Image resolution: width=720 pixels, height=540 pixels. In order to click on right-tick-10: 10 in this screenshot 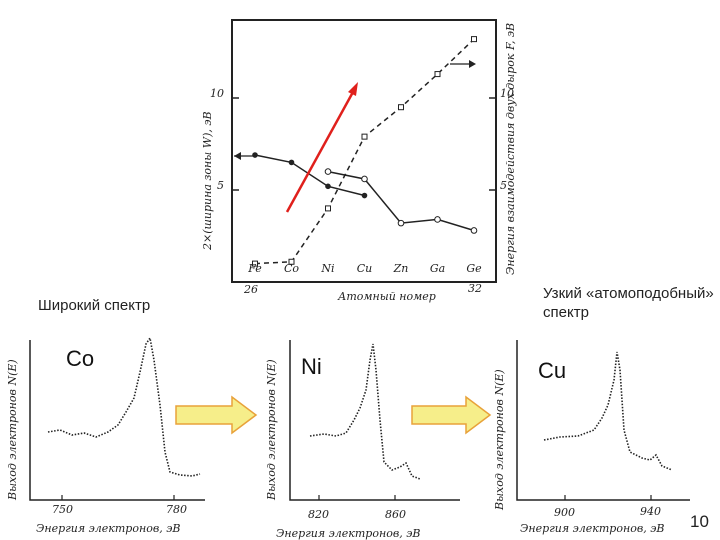, I will do `click(507, 93)`.